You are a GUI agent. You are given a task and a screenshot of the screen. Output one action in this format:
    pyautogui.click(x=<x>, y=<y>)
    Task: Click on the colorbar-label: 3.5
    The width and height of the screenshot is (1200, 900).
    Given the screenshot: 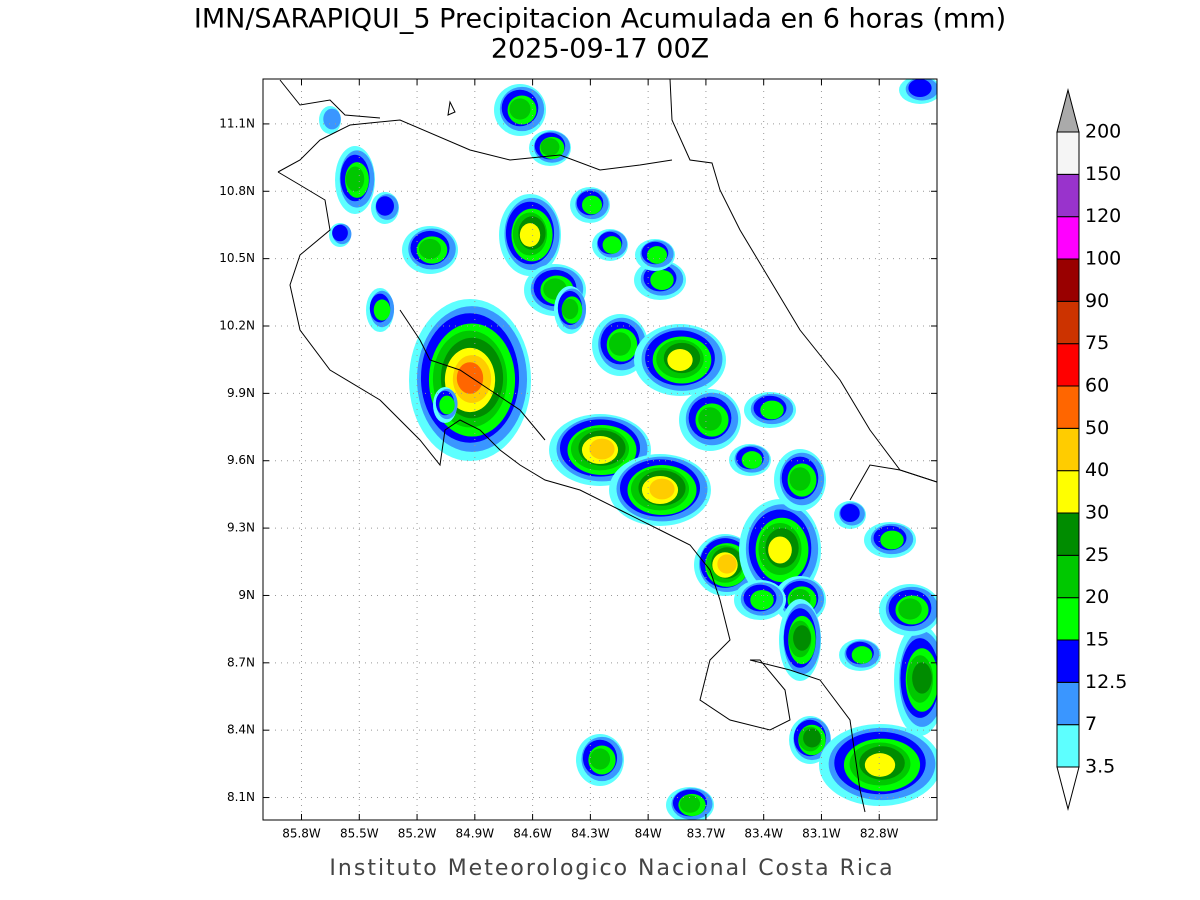 What is the action you would take?
    pyautogui.click(x=1100, y=767)
    